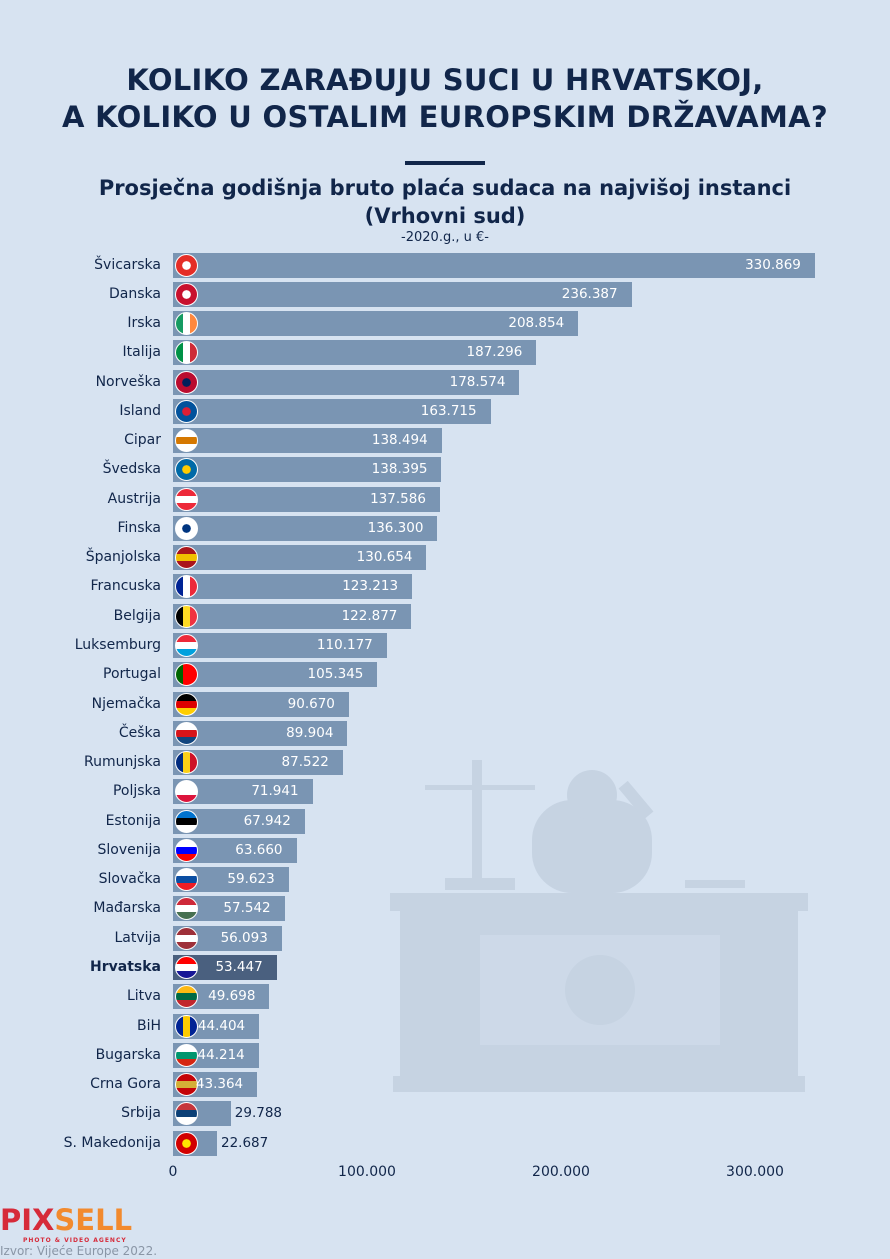 The height and width of the screenshot is (1259, 890). Describe the element at coordinates (335, 674) in the screenshot. I see `value-label: 105.345` at that location.